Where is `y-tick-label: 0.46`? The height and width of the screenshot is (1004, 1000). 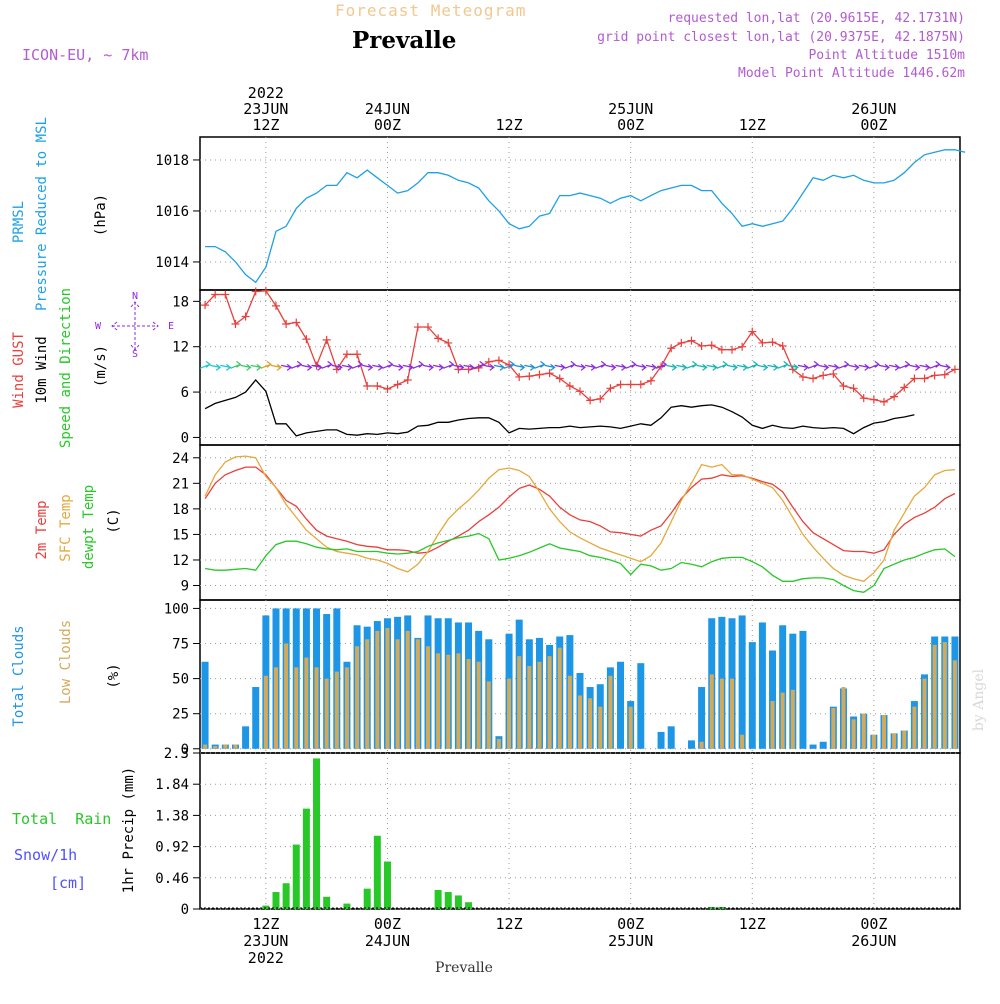 y-tick-label: 0.46 is located at coordinates (172, 879).